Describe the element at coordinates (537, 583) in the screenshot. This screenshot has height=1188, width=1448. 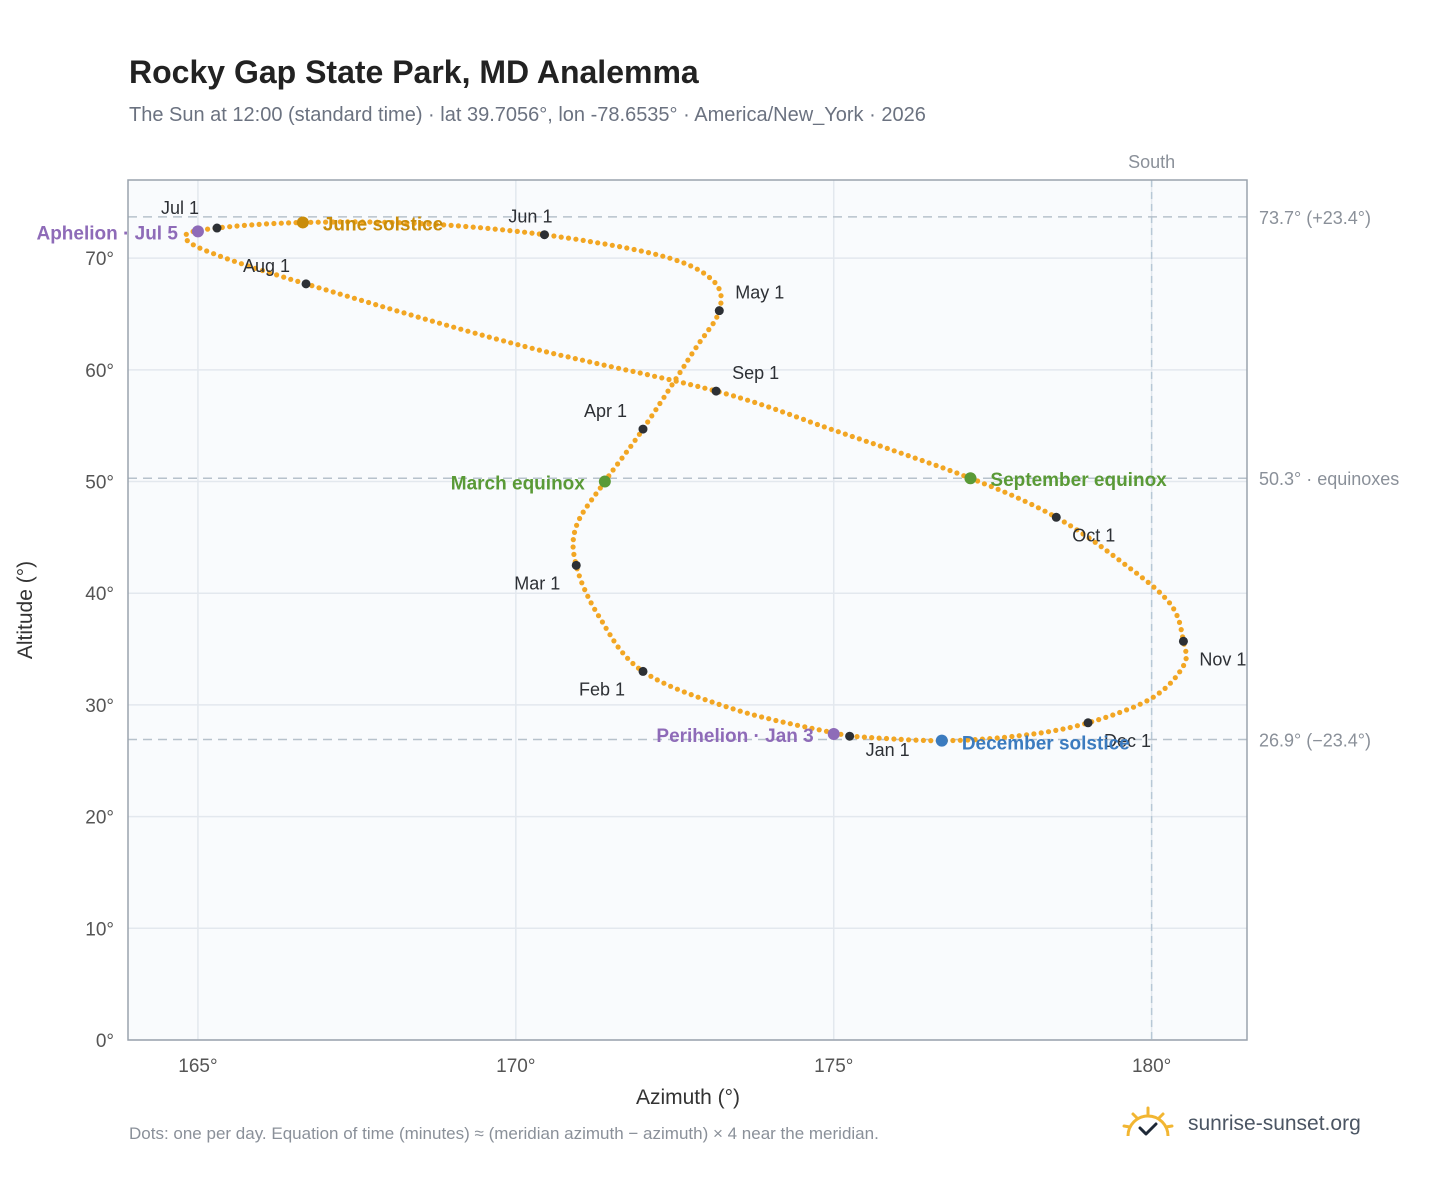
I see `month-label-mar-1: Mar 1` at that location.